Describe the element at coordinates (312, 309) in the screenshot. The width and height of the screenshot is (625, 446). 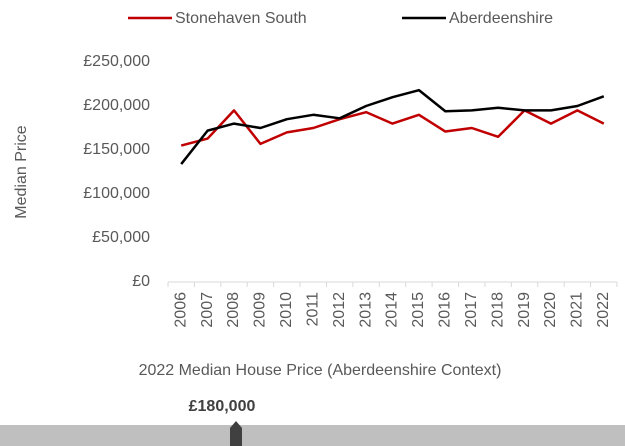
I see `x-tick-label: 2011` at that location.